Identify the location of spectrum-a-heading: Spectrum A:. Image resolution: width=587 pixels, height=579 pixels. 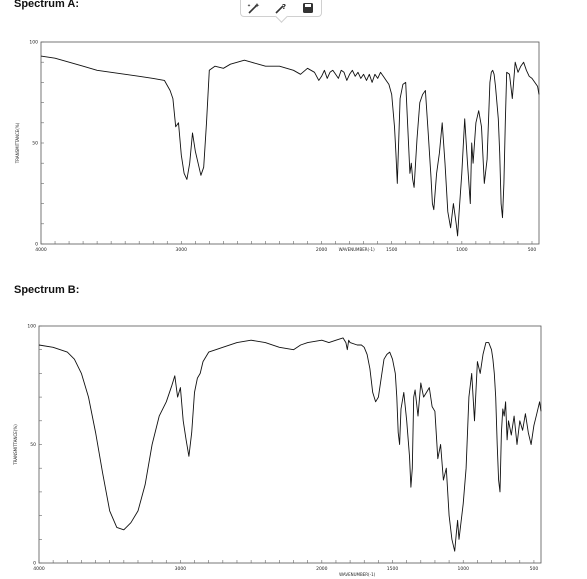
(46, 5).